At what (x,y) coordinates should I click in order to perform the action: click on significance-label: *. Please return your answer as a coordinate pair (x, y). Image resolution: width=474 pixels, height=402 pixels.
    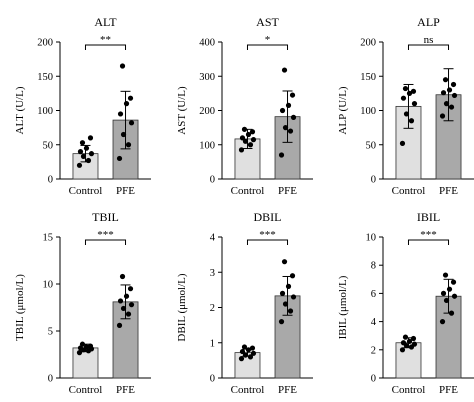
    Looking at the image, I should click on (268, 40).